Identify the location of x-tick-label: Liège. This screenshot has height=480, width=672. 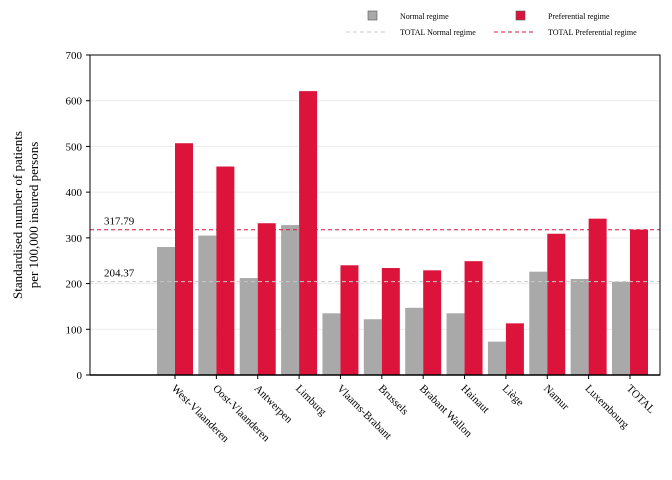
(513, 396).